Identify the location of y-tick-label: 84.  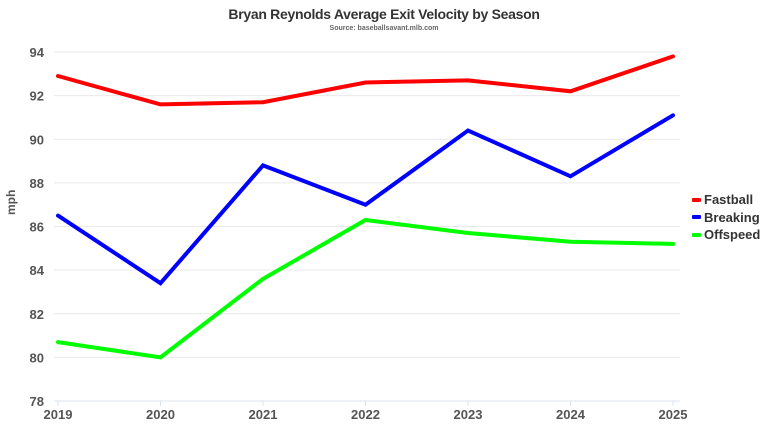
(37, 270).